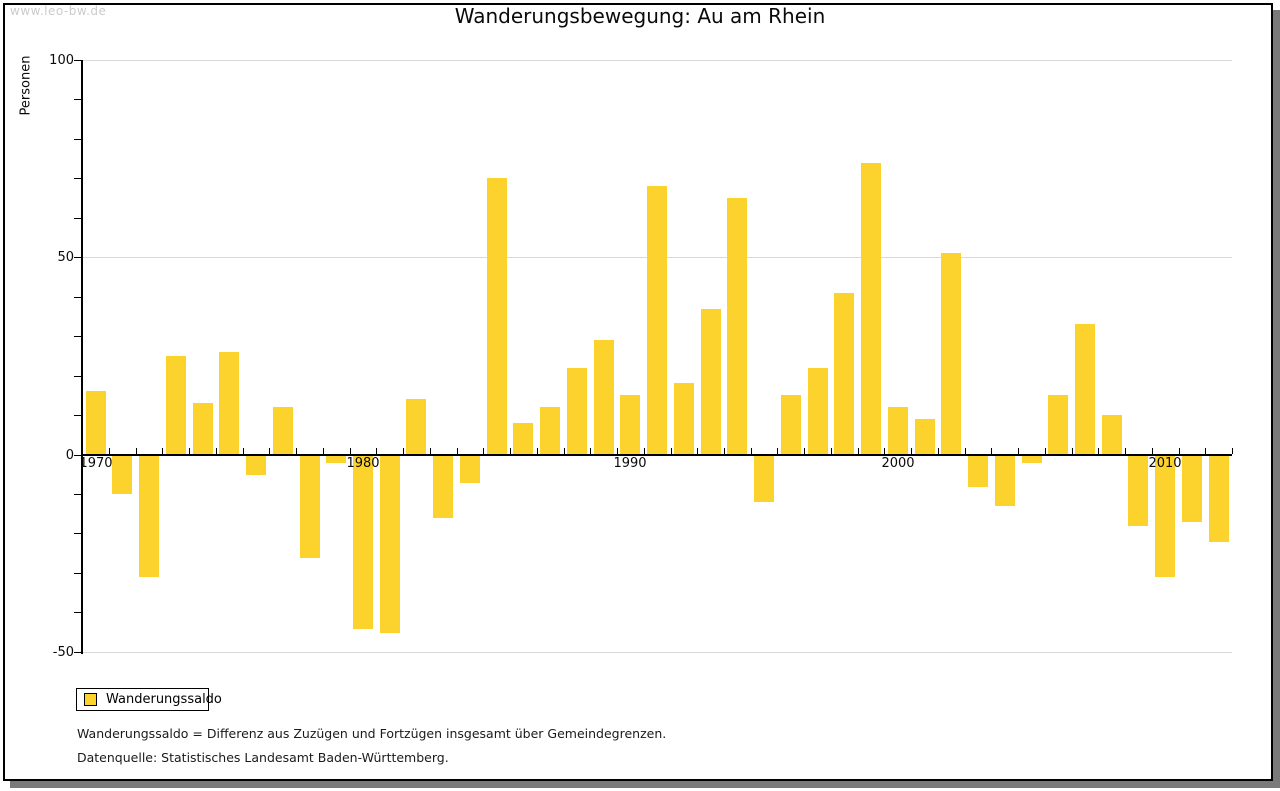  What do you see at coordinates (1112, 434) in the screenshot?
I see `bar-2008` at bounding box center [1112, 434].